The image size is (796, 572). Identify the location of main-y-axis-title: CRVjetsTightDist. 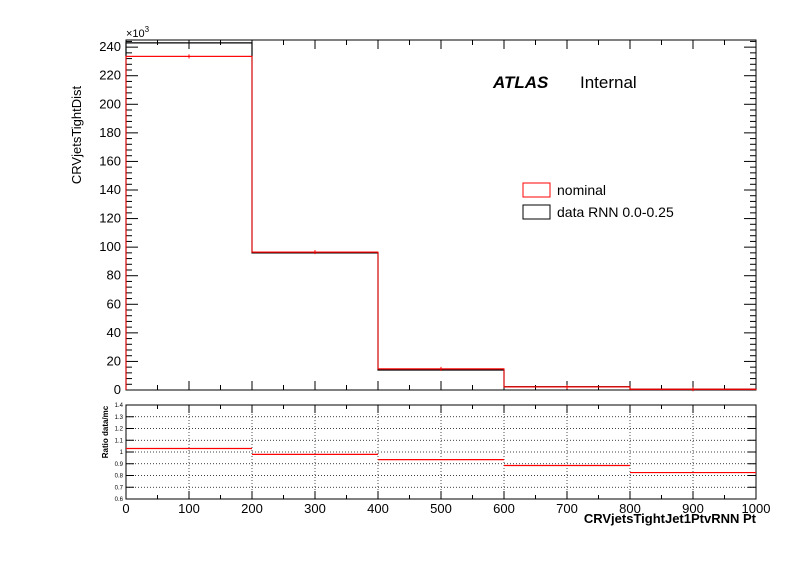
(76, 134).